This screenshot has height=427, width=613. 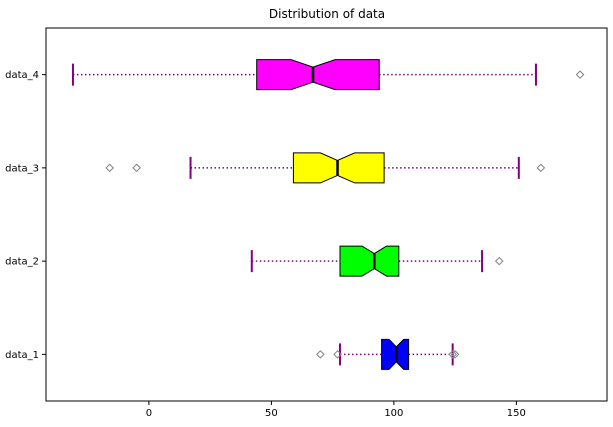 What do you see at coordinates (336, 410) in the screenshot?
I see `x-axis: 0 50 100 150` at bounding box center [336, 410].